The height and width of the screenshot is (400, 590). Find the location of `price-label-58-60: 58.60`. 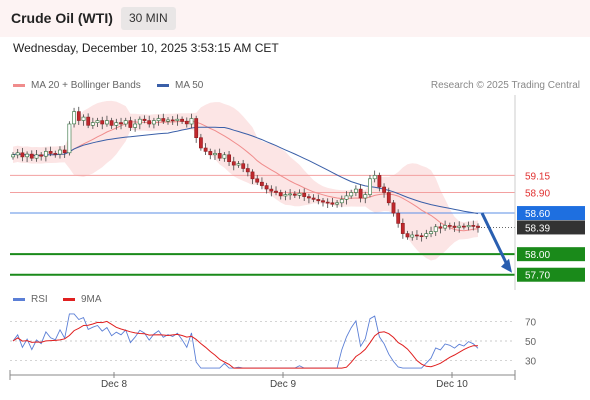

price-label-58-60: 58.60 is located at coordinates (537, 214).